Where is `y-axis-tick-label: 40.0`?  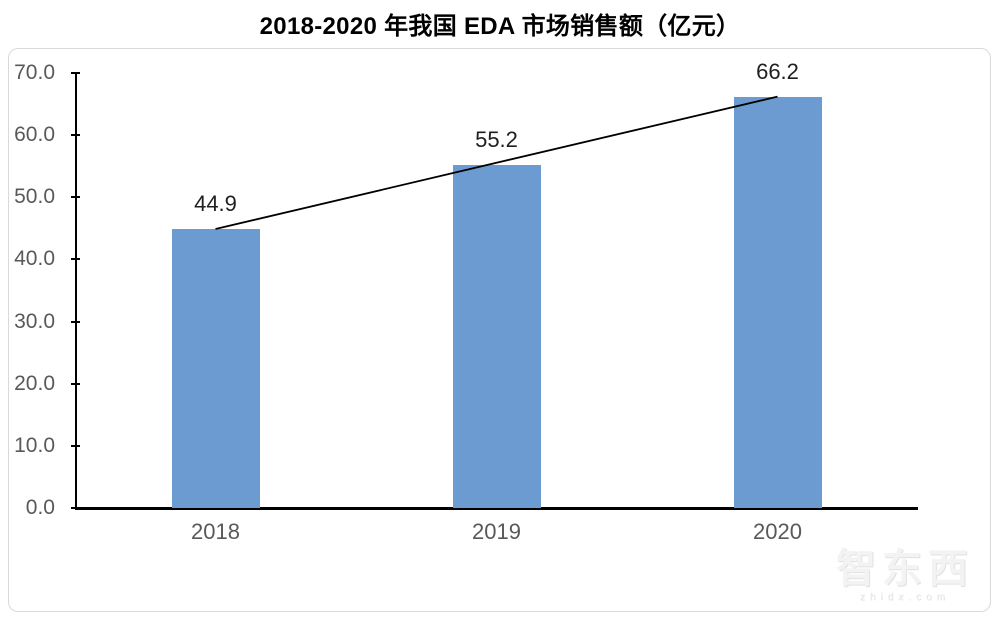
y-axis-tick-label: 40.0 is located at coordinates (34, 259).